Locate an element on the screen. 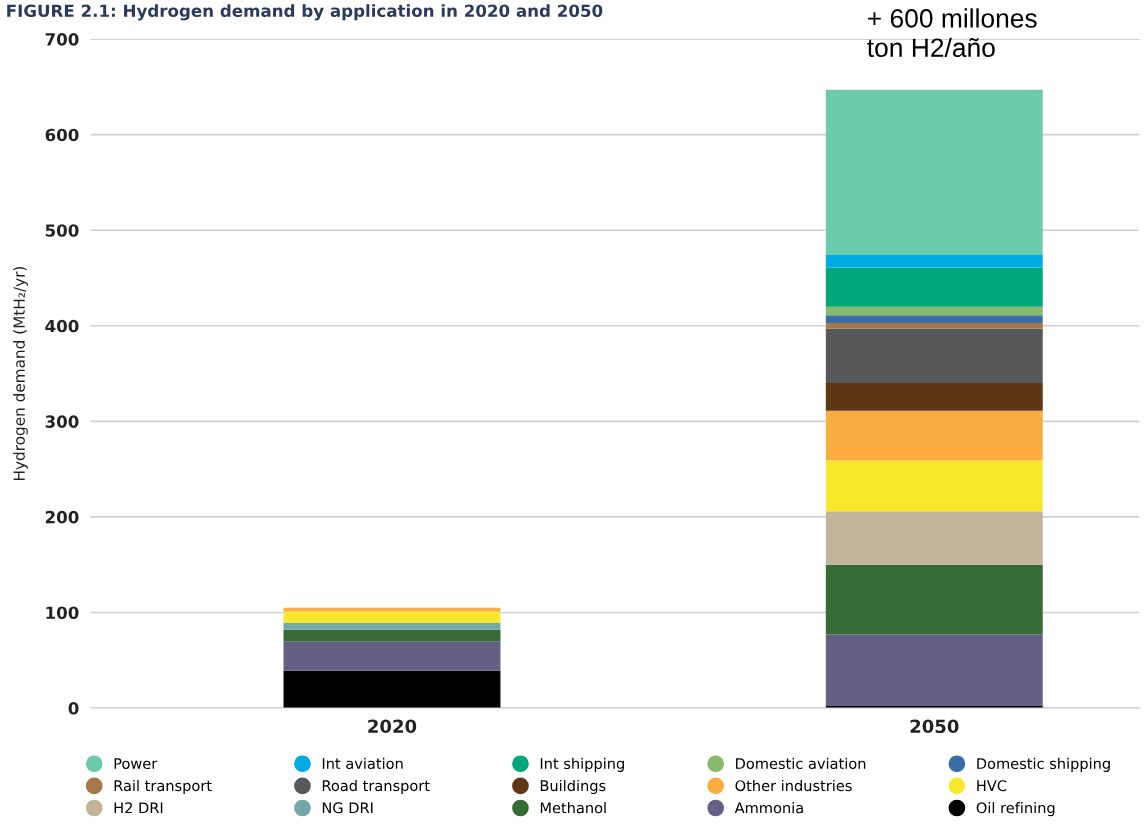  y-tick-label: 100 is located at coordinates (62, 613).